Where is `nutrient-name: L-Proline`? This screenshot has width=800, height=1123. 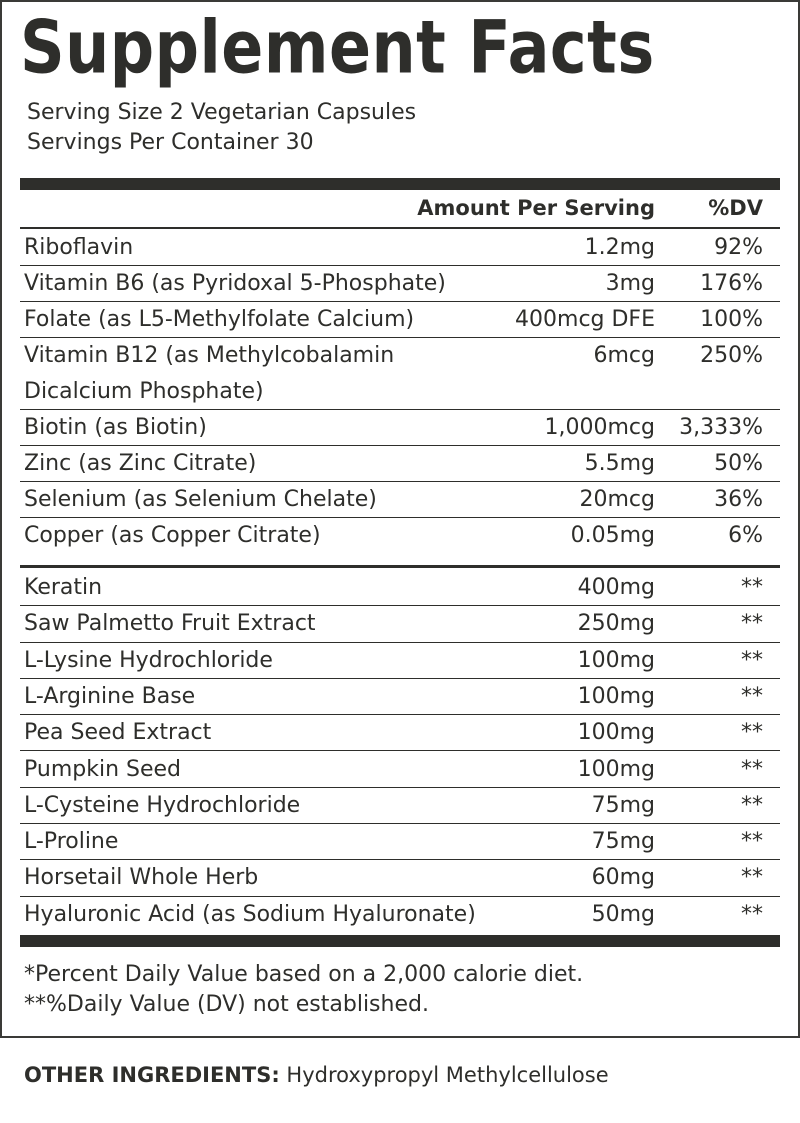 nutrient-name: L-Proline is located at coordinates (71, 842).